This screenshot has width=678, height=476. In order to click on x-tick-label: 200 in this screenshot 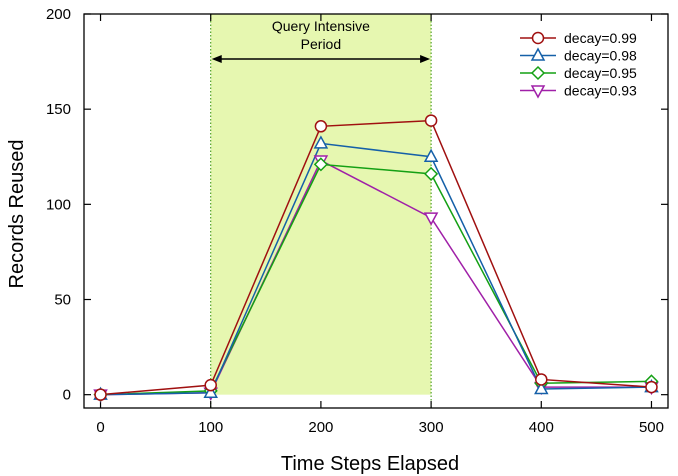, I will do `click(320, 427)`.